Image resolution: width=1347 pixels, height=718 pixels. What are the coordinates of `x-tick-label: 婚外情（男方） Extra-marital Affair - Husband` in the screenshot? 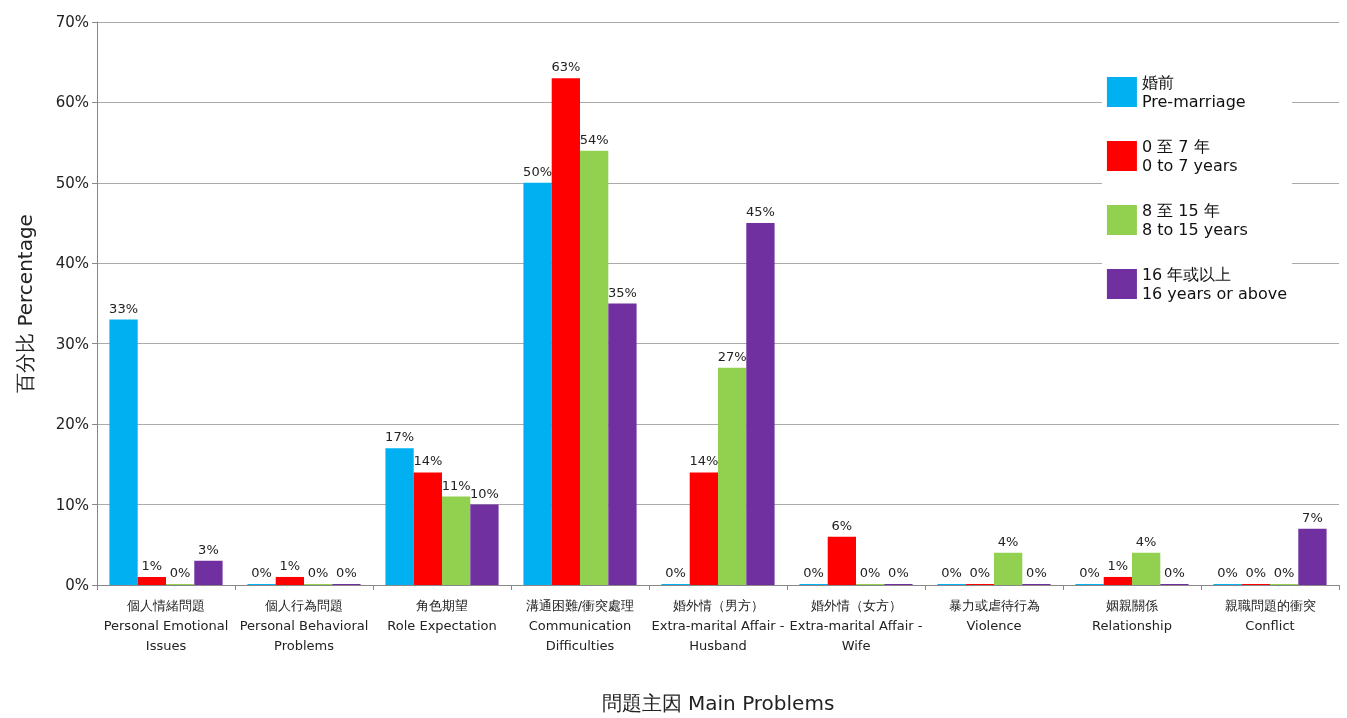 It's located at (718, 625).